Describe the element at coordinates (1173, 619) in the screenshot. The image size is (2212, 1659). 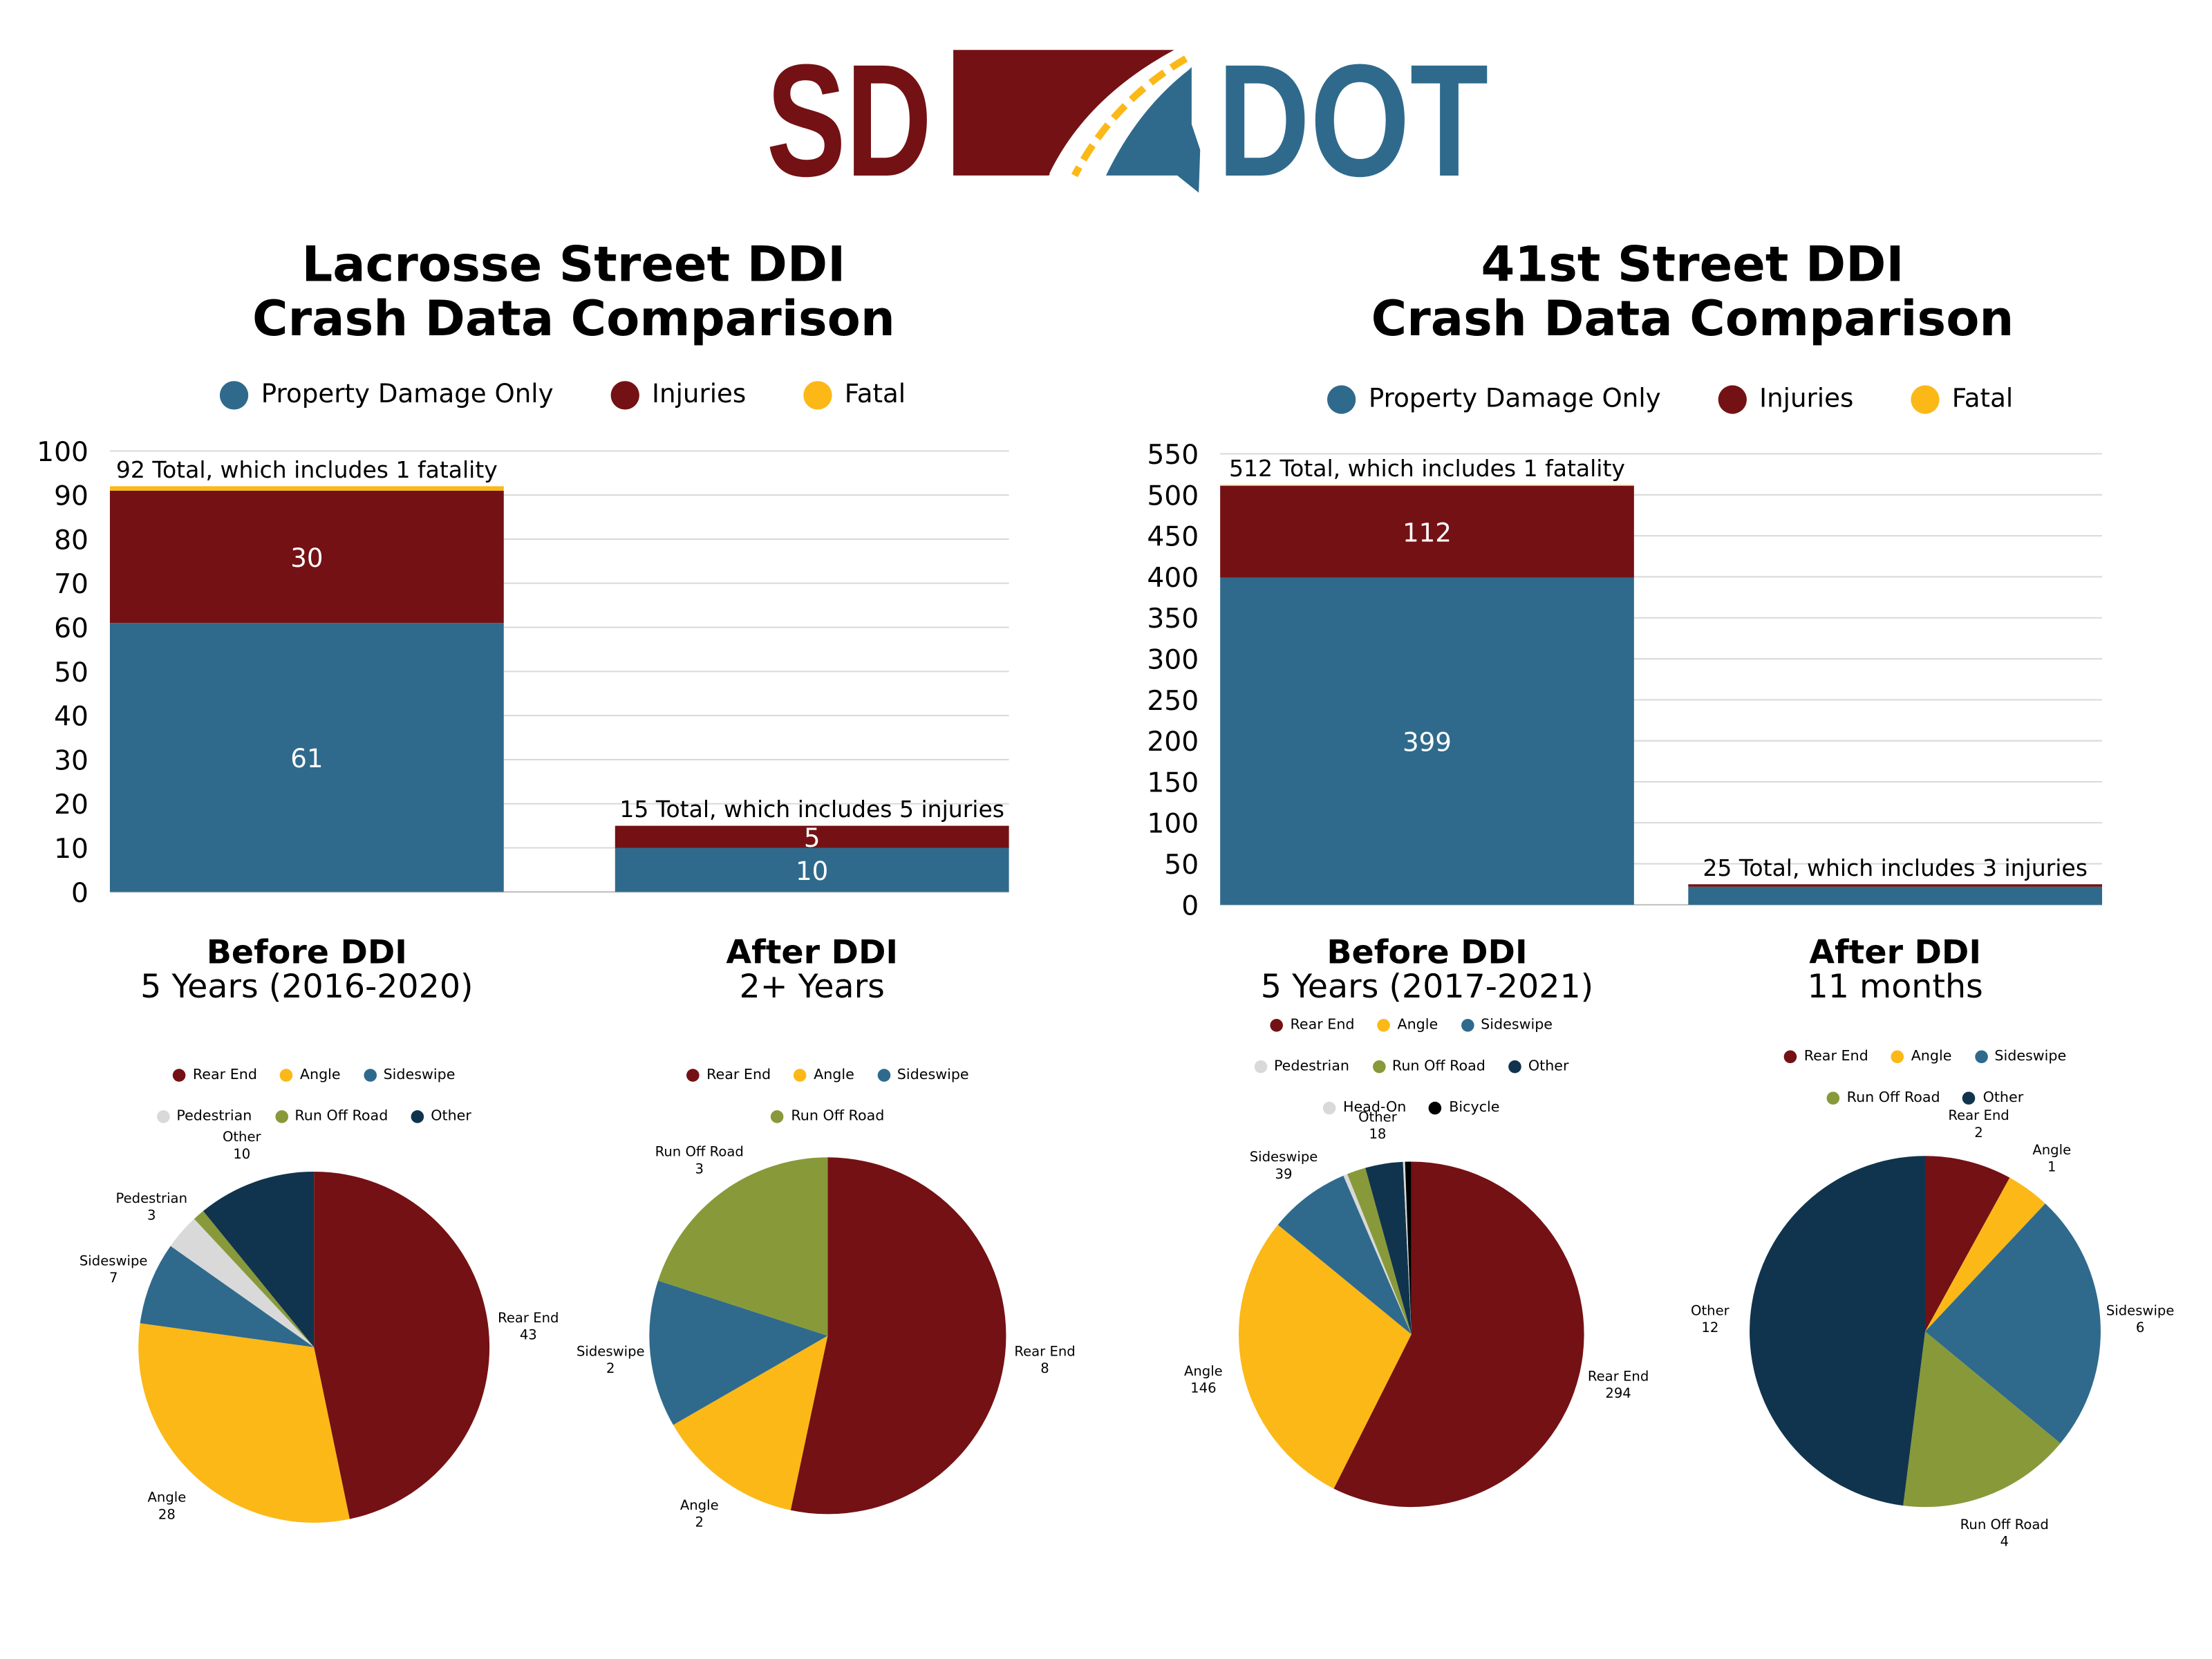
I see `y-tick-label: 350` at that location.